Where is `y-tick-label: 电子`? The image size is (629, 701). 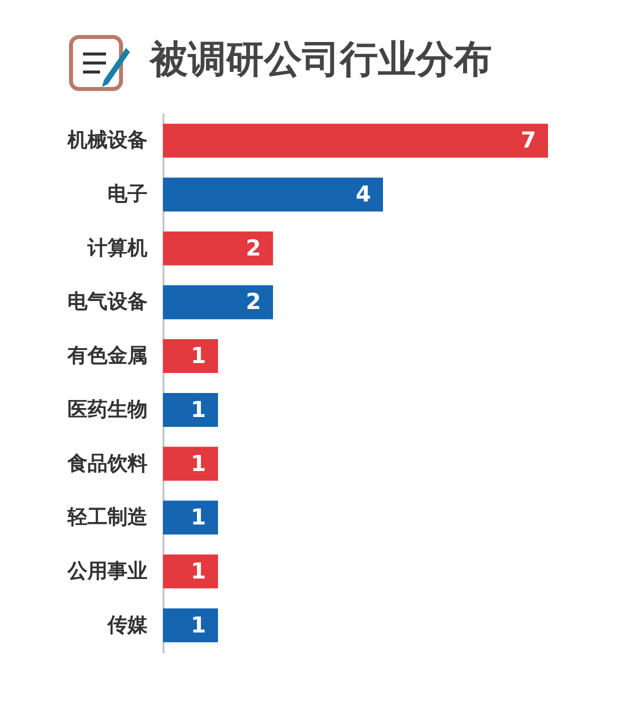 y-tick-label: 电子 is located at coordinates (128, 194).